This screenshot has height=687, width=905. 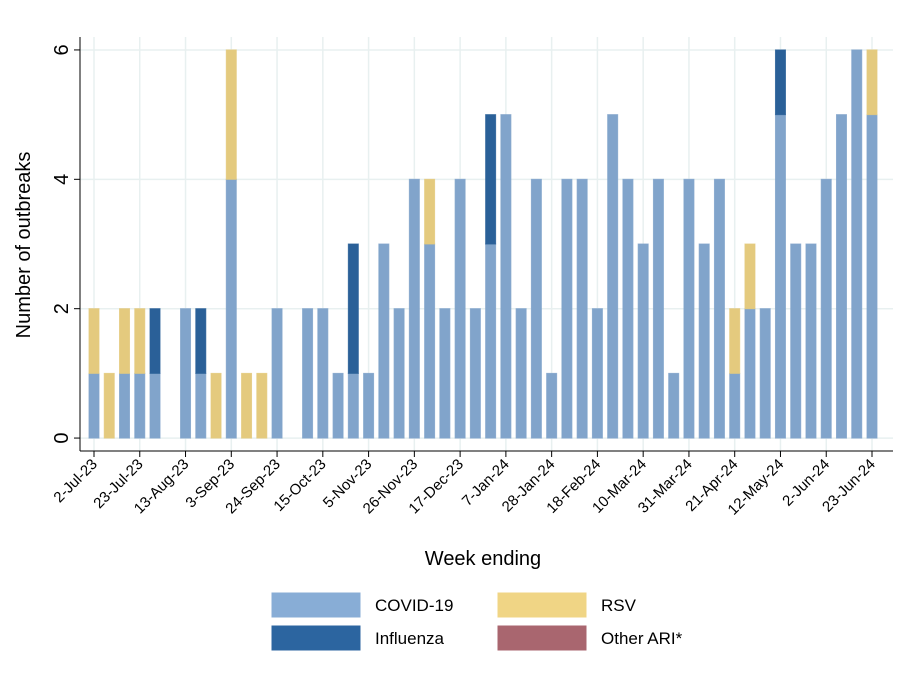 I want to click on y-tick-label: 2, so click(x=62, y=308).